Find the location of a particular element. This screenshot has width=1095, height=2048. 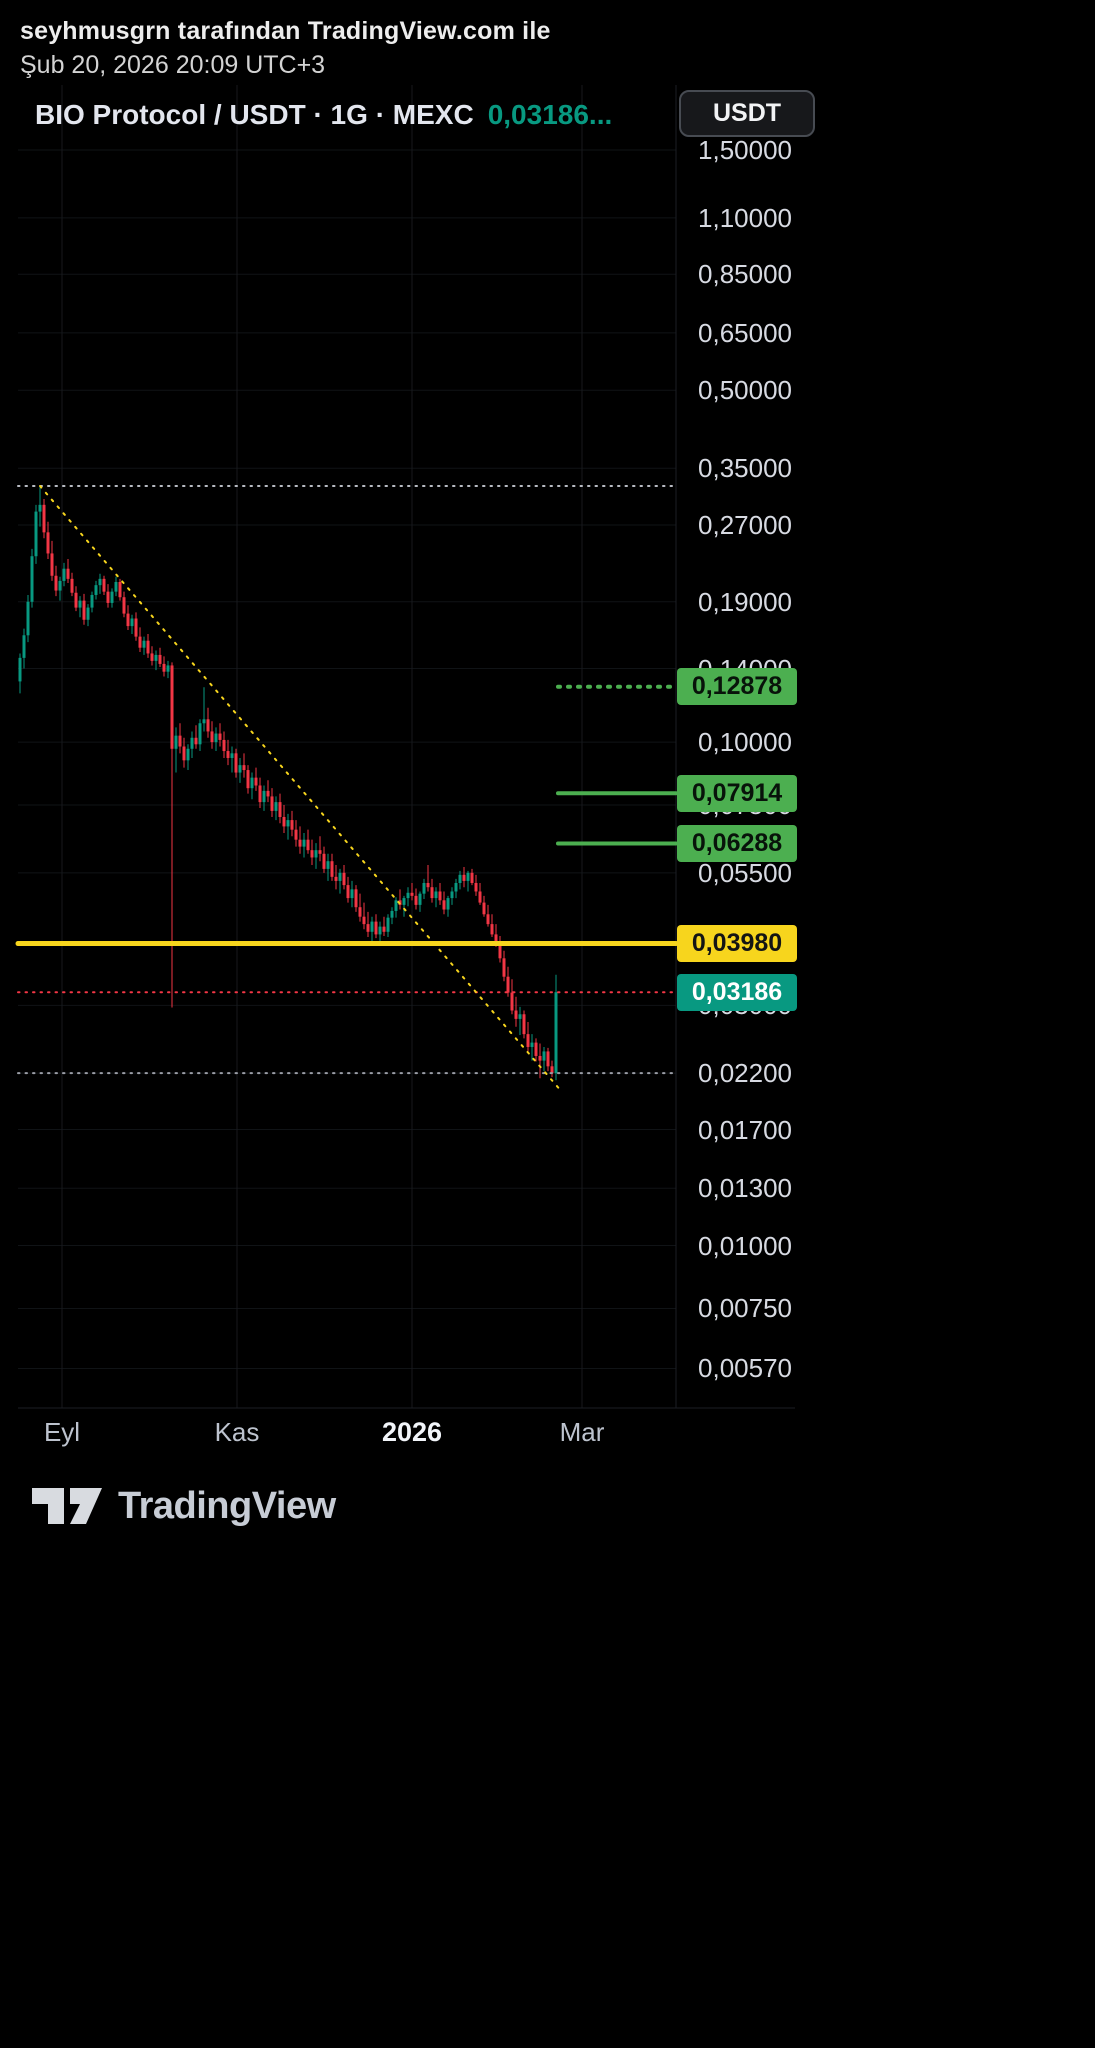

currency-toggle-button: USDT is located at coordinates (747, 113).